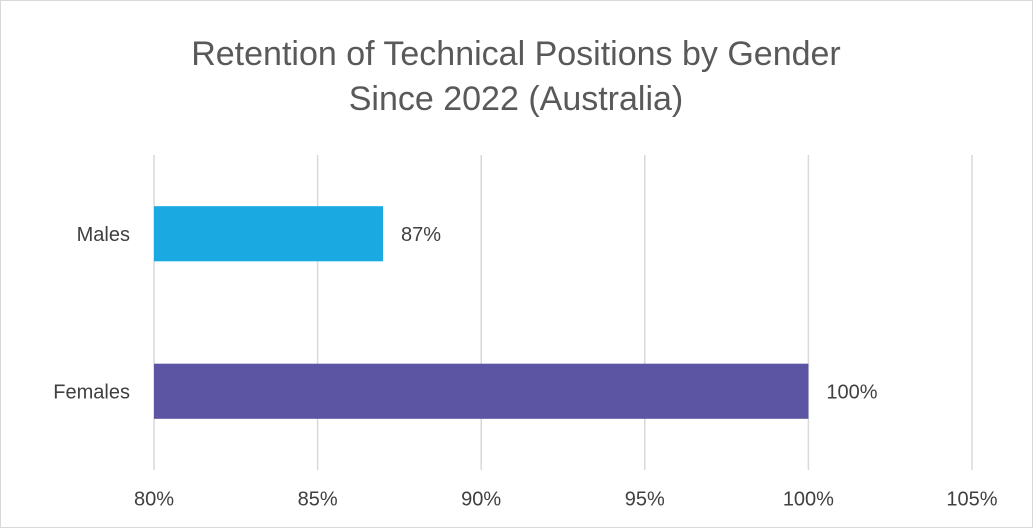 Image resolution: width=1033 pixels, height=528 pixels. I want to click on x-tick-label: 95%, so click(645, 499).